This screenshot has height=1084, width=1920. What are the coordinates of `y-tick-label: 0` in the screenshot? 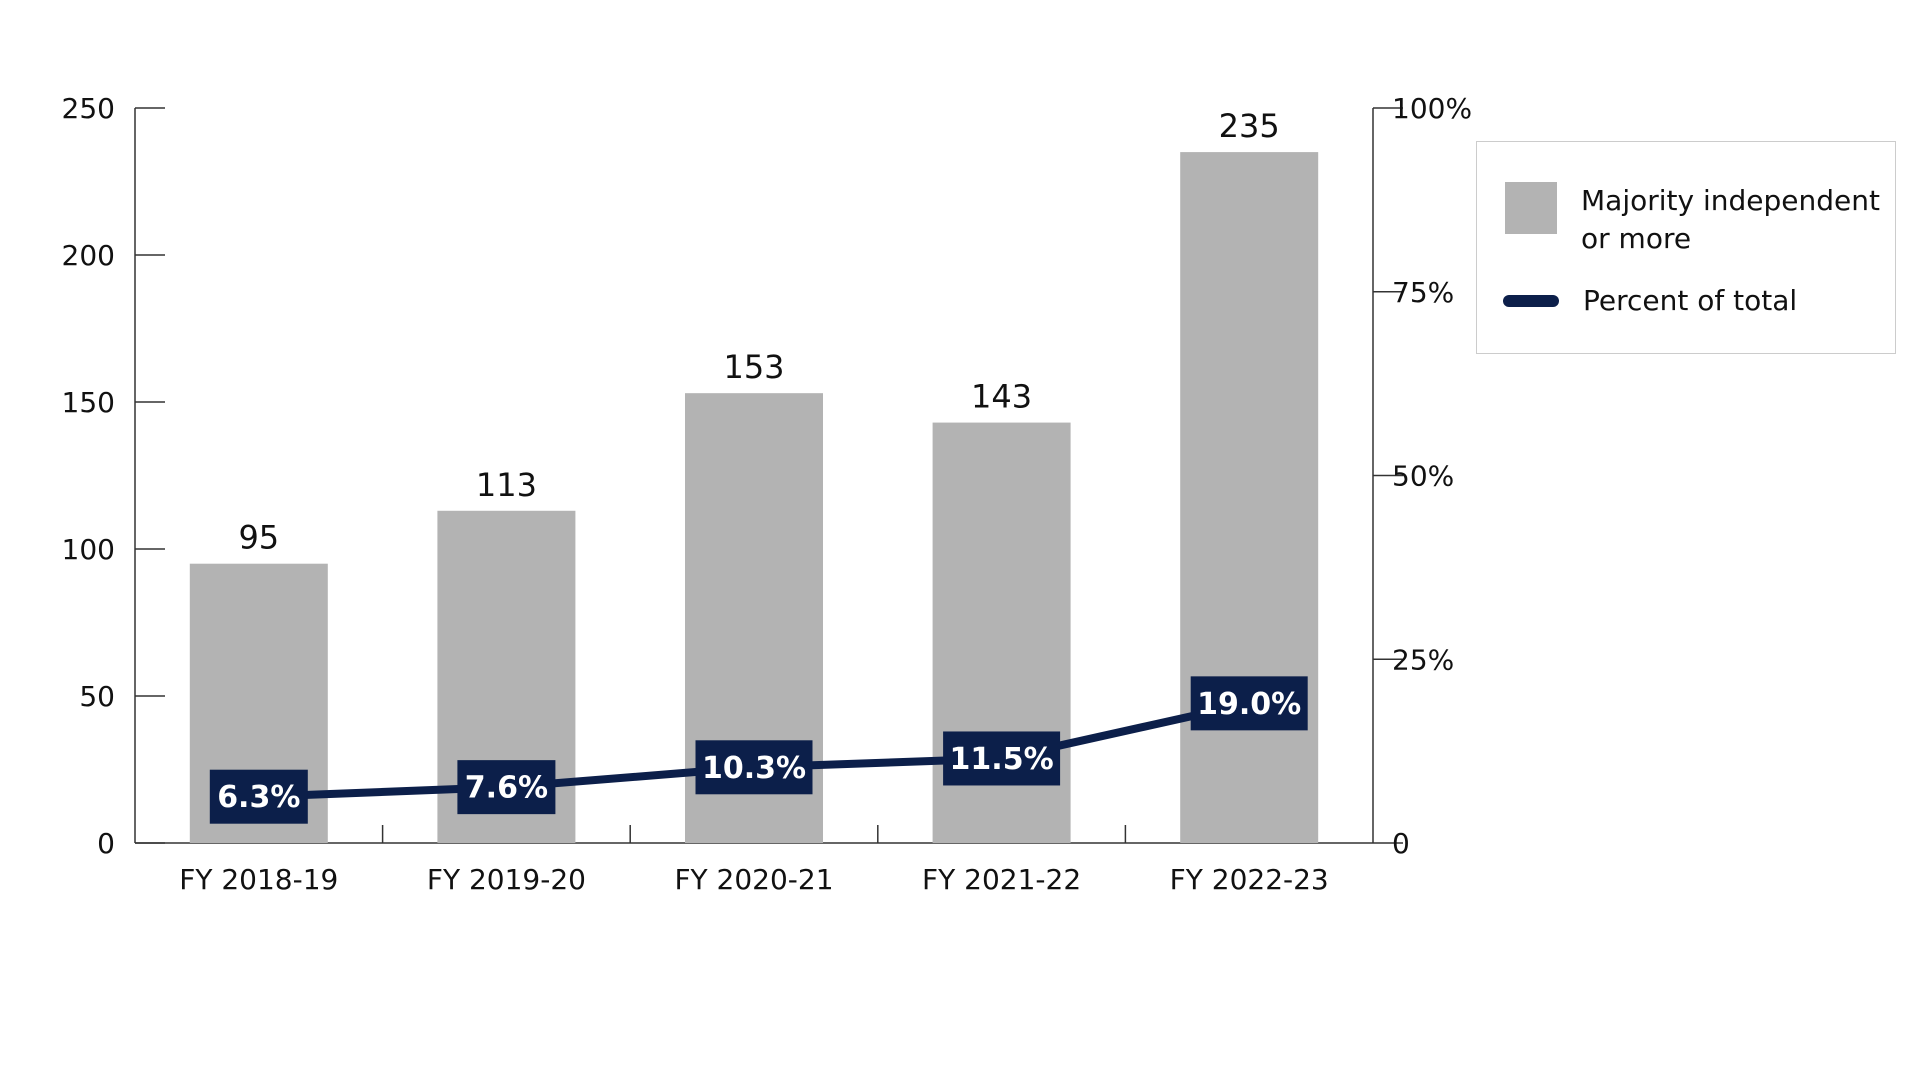 It's located at (106, 843).